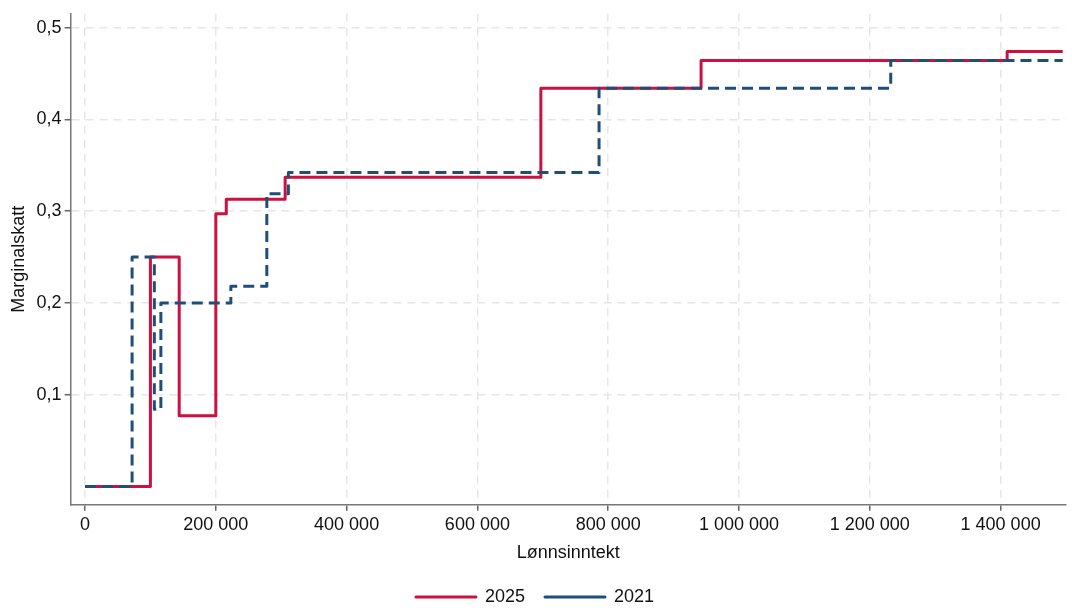  I want to click on x-tick-label: 600 000, so click(477, 523).